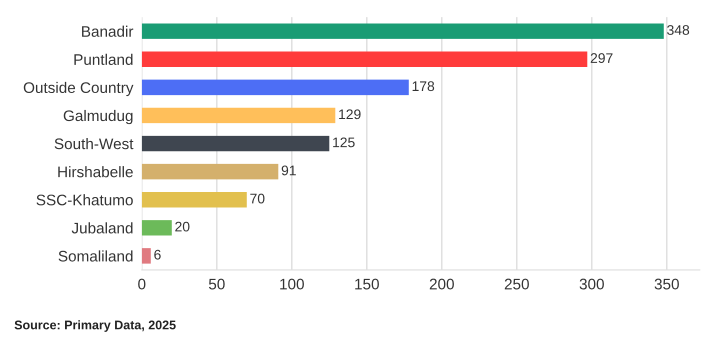 Image resolution: width=709 pixels, height=343 pixels. Describe the element at coordinates (678, 30) in the screenshot. I see `data-label: 348` at that location.